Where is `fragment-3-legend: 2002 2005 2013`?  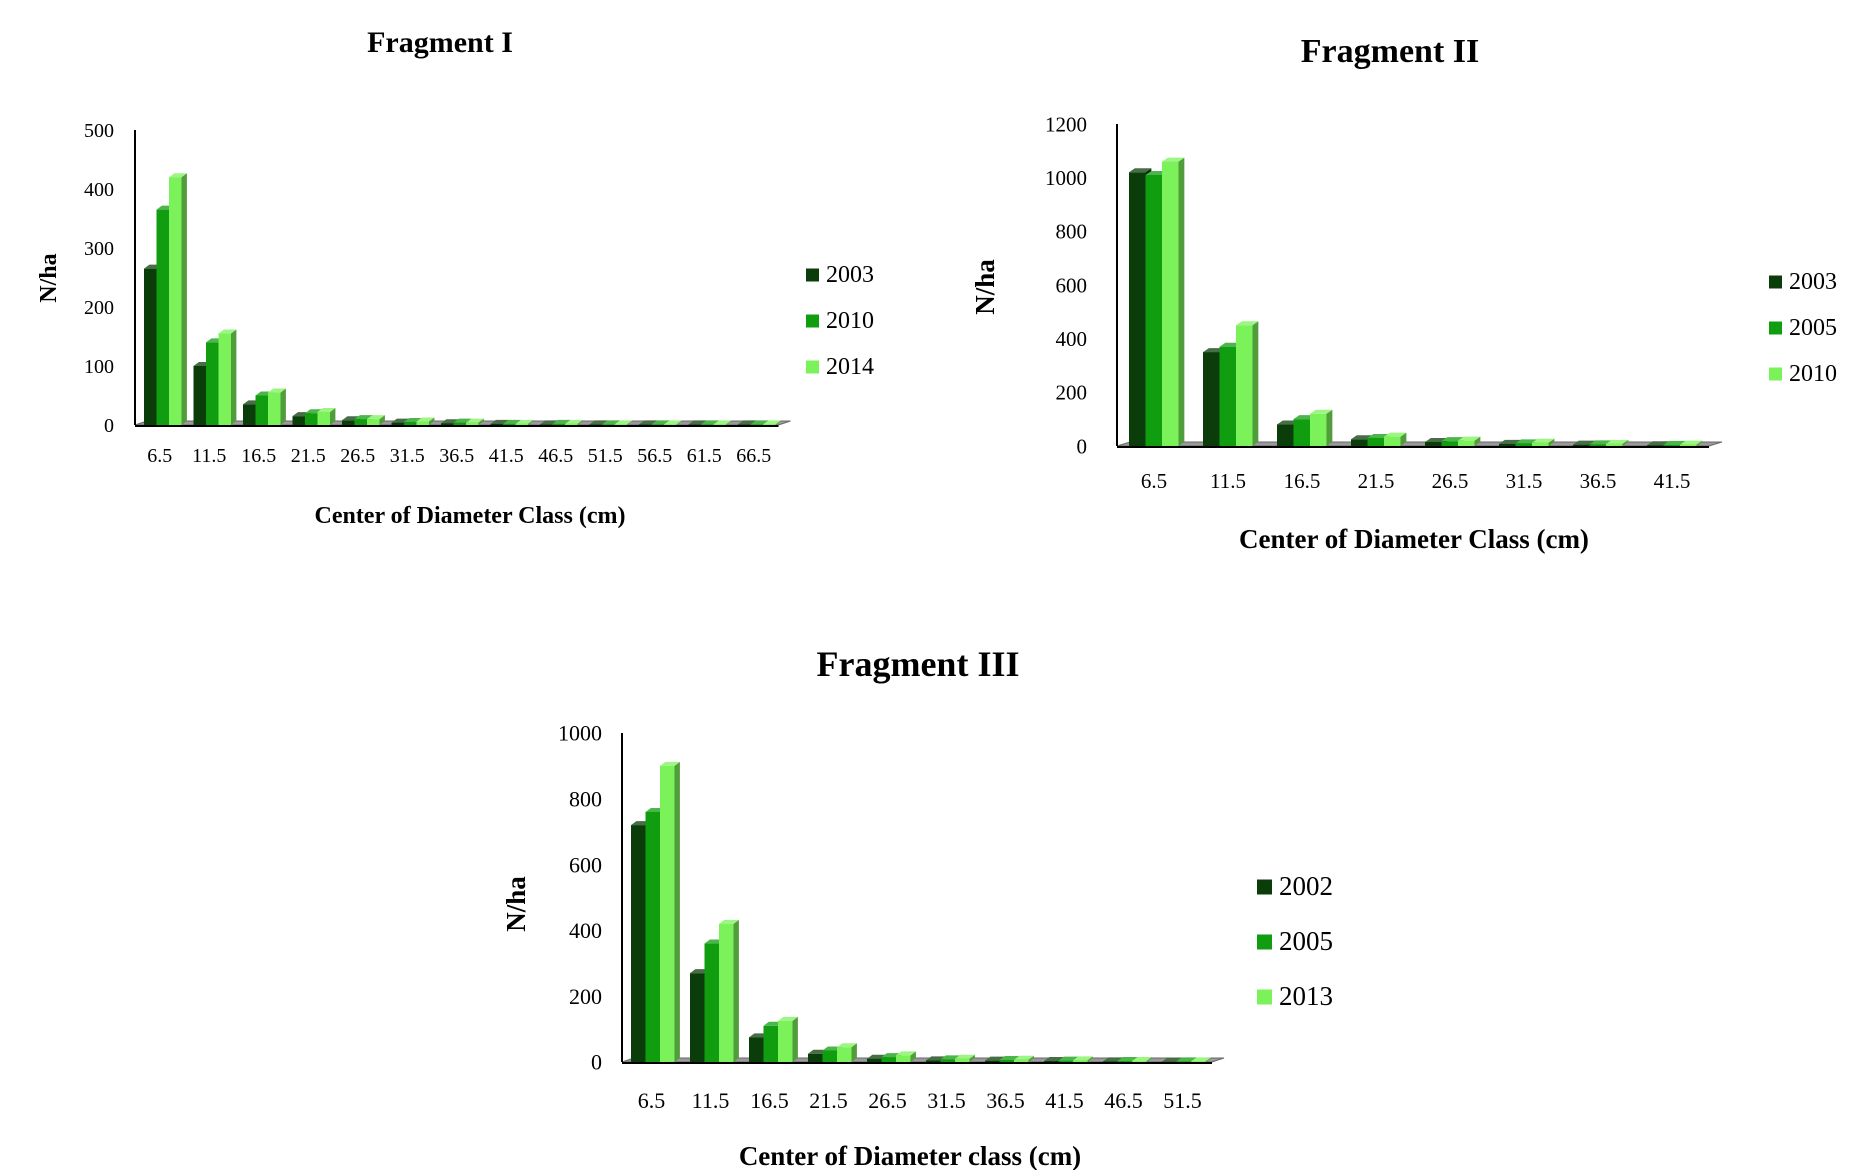 fragment-3-legend: 2002 2005 2013 is located at coordinates (1295, 941).